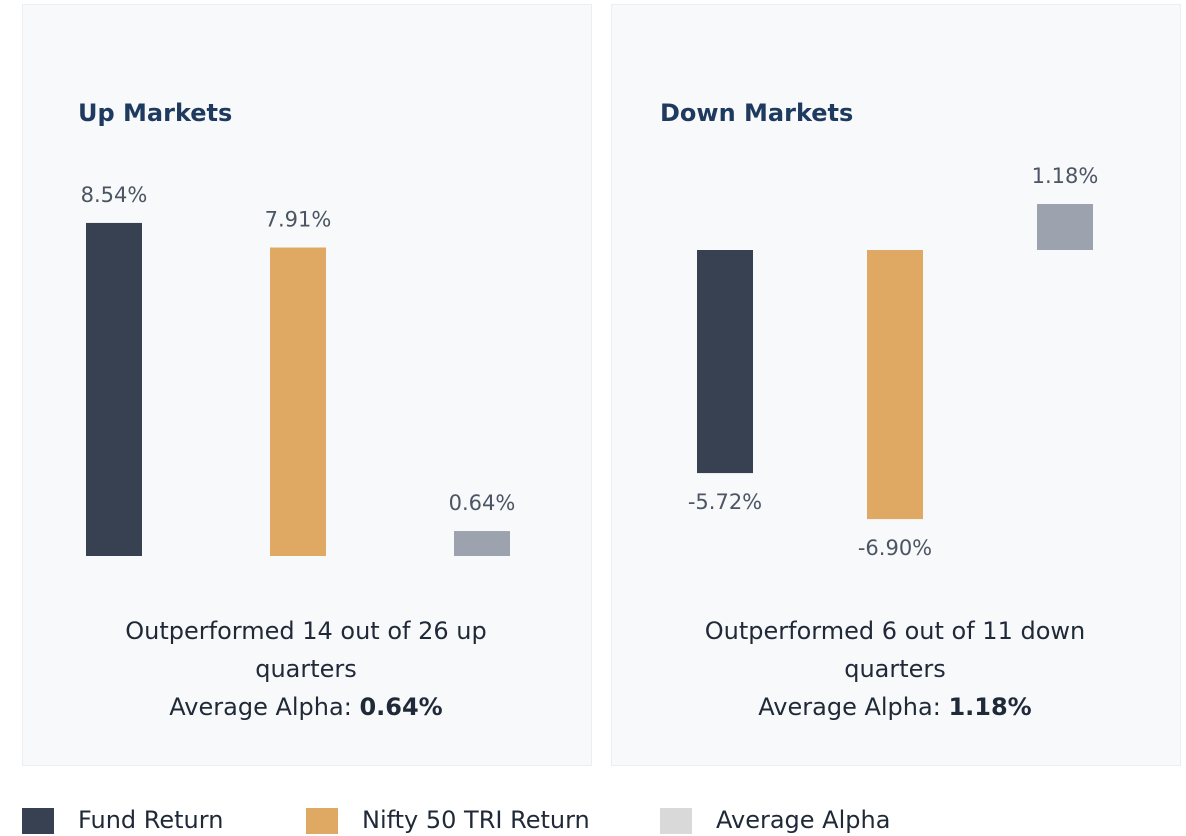 The width and height of the screenshot is (1186, 836). What do you see at coordinates (895, 650) in the screenshot?
I see `summary-text: Outperformed 6 out of 11 down quarters` at bounding box center [895, 650].